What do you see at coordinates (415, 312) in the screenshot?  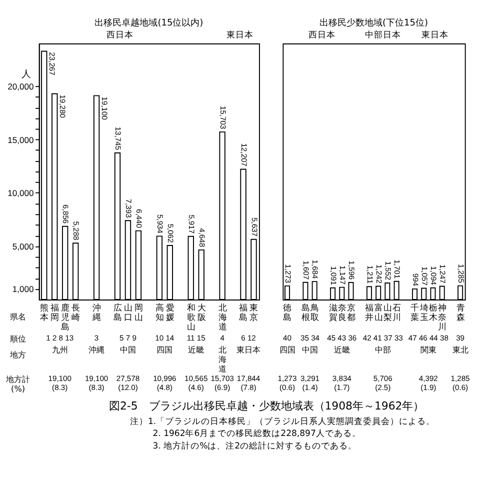 I see `x-tick-label: 千葉` at bounding box center [415, 312].